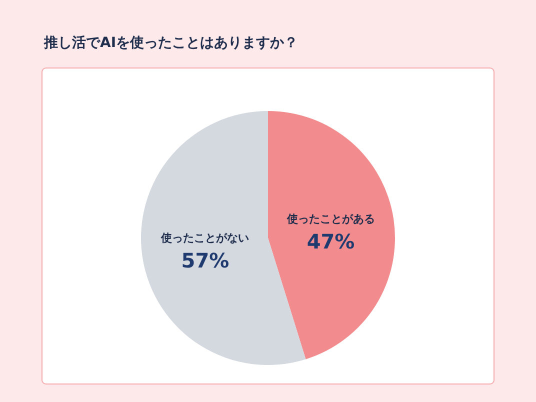 This screenshot has height=402, width=536. I want to click on chart-title: 推し活でAIを使ったことはありますか？, so click(170, 43).